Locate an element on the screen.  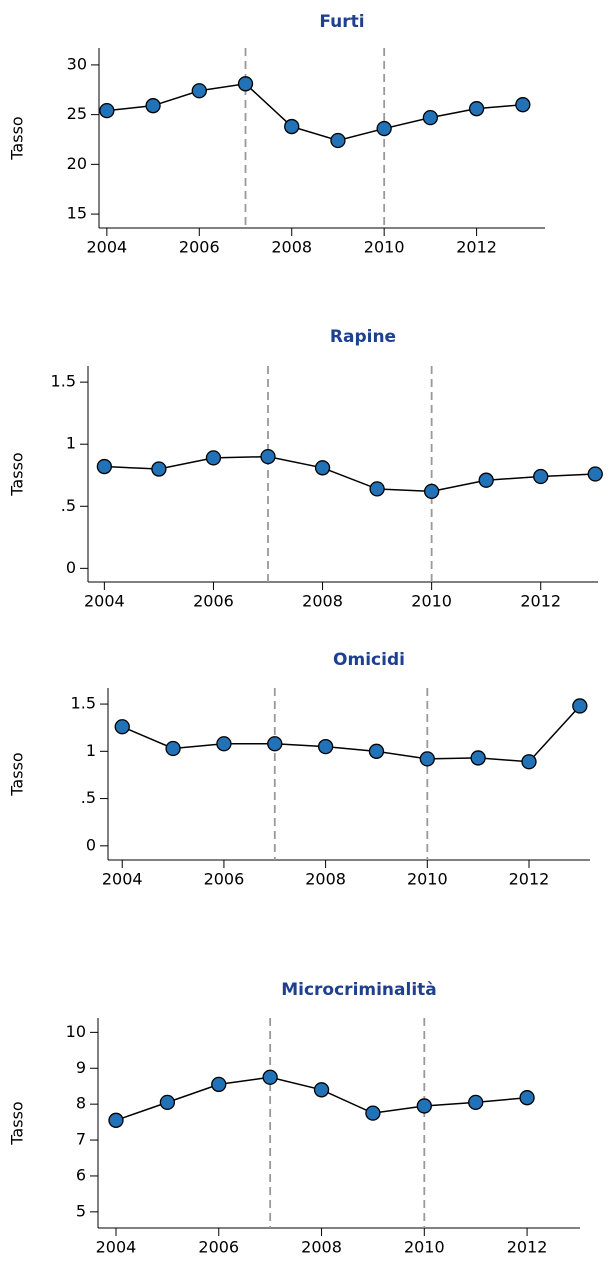
y-tick-label: 30 is located at coordinates (77, 63).